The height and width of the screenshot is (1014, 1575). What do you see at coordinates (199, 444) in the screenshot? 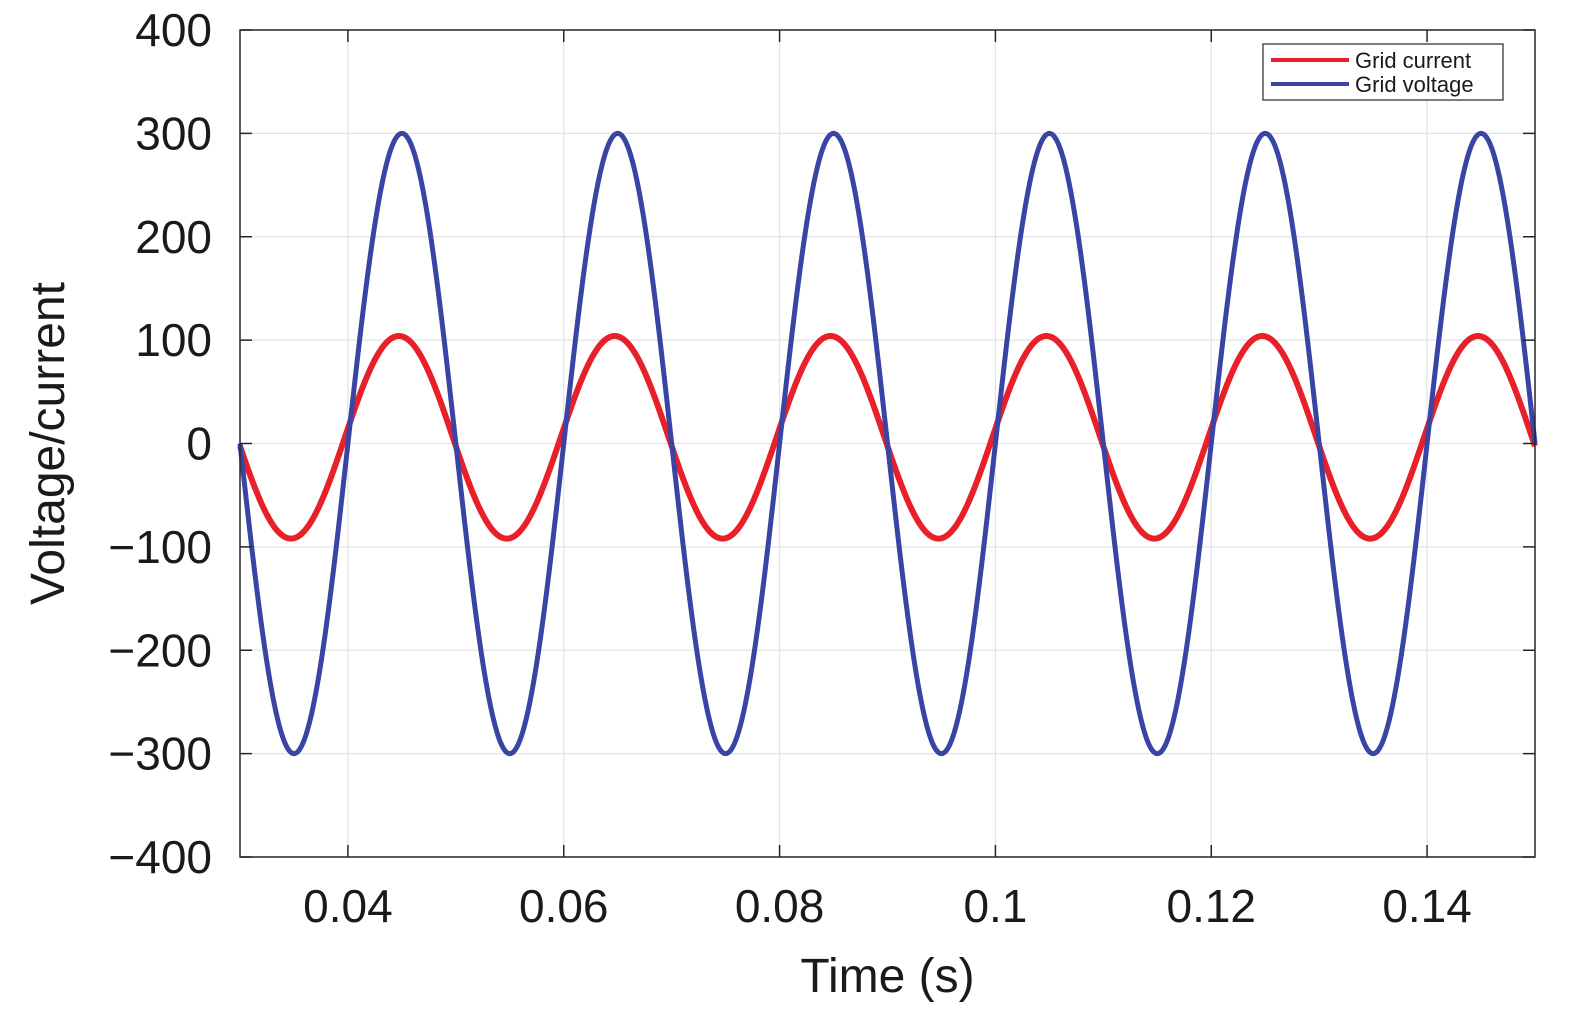
I see `y-tick-label: 0` at bounding box center [199, 444].